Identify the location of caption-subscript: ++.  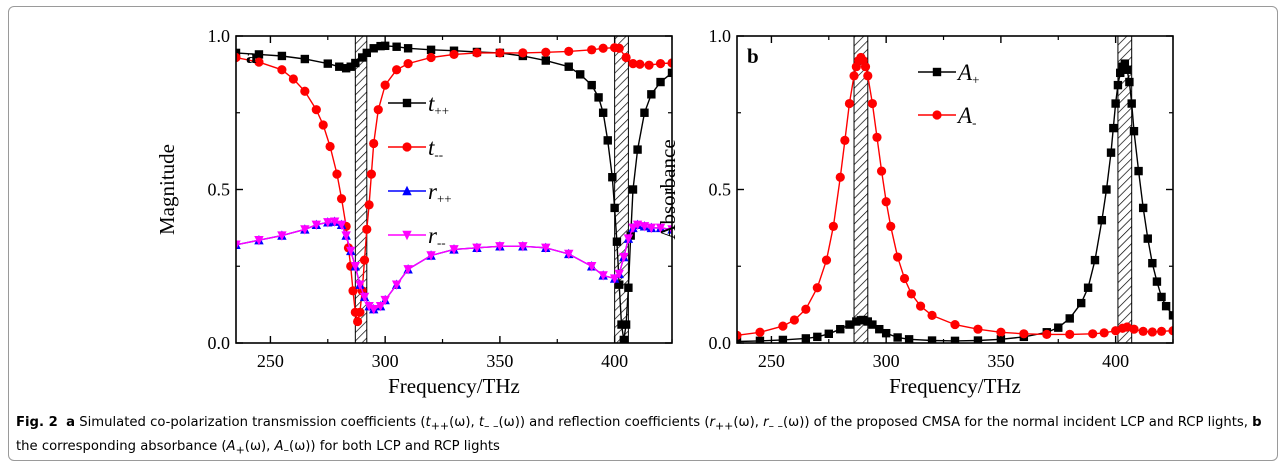
(724, 426).